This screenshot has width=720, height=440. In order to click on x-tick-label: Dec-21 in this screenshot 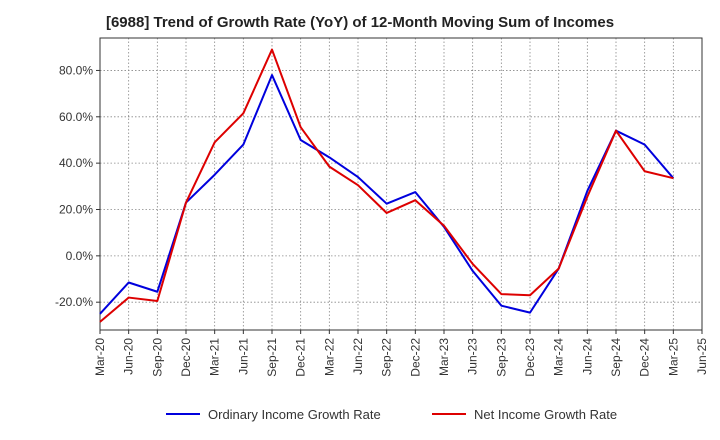, I will do `click(301, 357)`.